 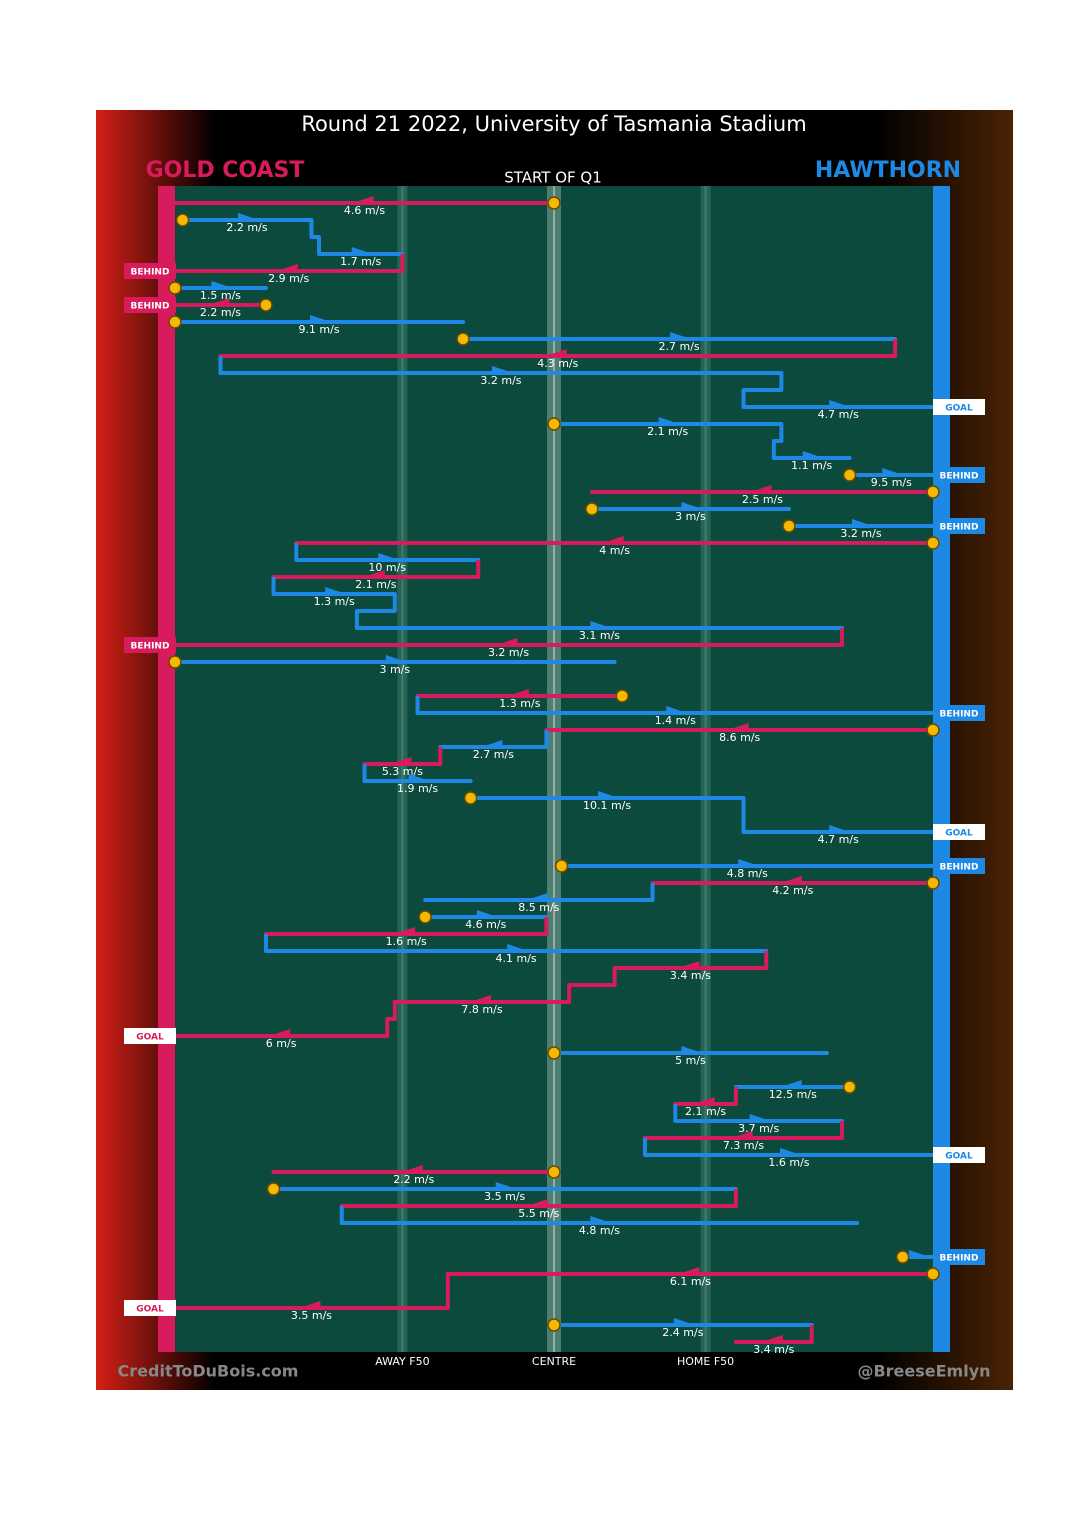 What do you see at coordinates (402, 771) in the screenshot?
I see `speed-label: 5.3 m/s` at bounding box center [402, 771].